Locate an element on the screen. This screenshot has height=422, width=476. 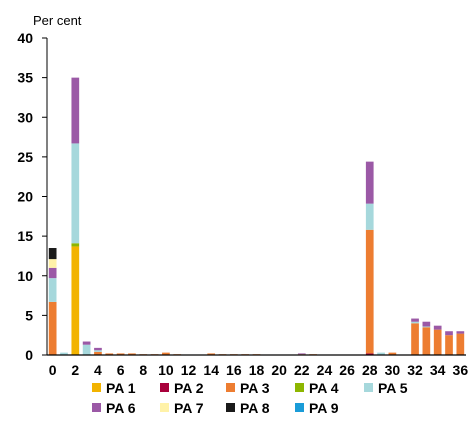
x-tick-label: 32 is located at coordinates (415, 370).